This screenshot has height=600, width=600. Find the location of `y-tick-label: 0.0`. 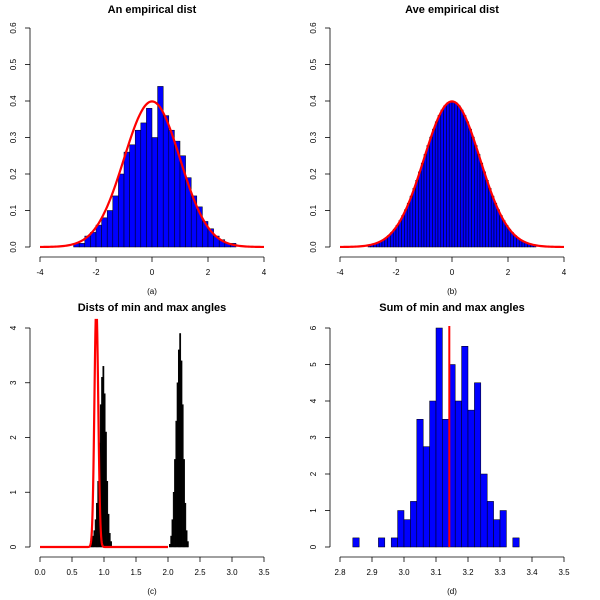

y-tick-label: 0.0 is located at coordinates (313, 247).